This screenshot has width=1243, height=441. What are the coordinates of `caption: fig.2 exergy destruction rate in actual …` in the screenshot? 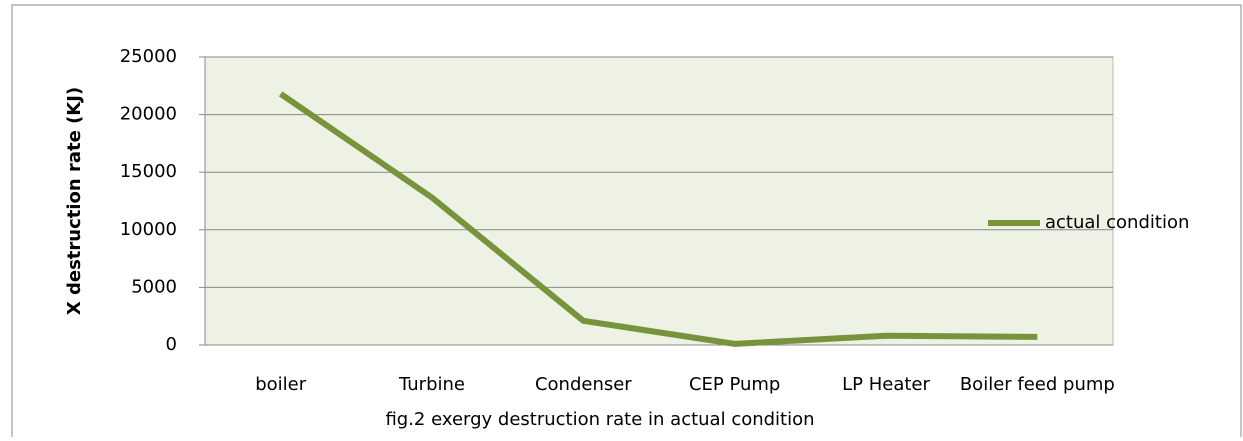 It's located at (599, 419).